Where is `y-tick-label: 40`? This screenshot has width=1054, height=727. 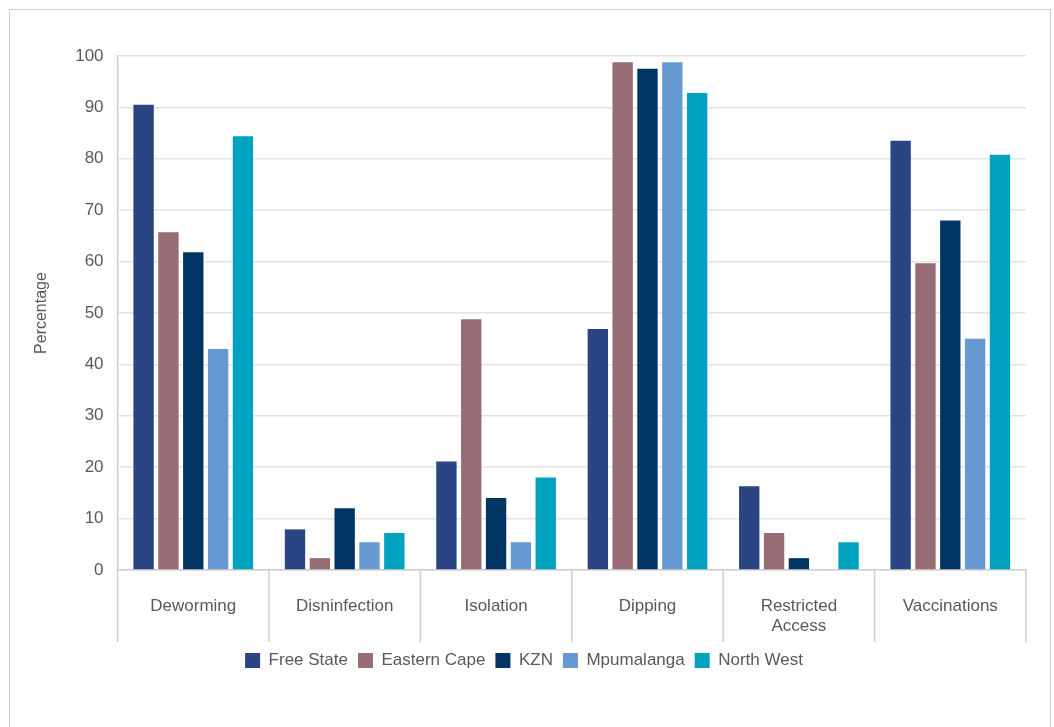
y-tick-label: 40 is located at coordinates (94, 364).